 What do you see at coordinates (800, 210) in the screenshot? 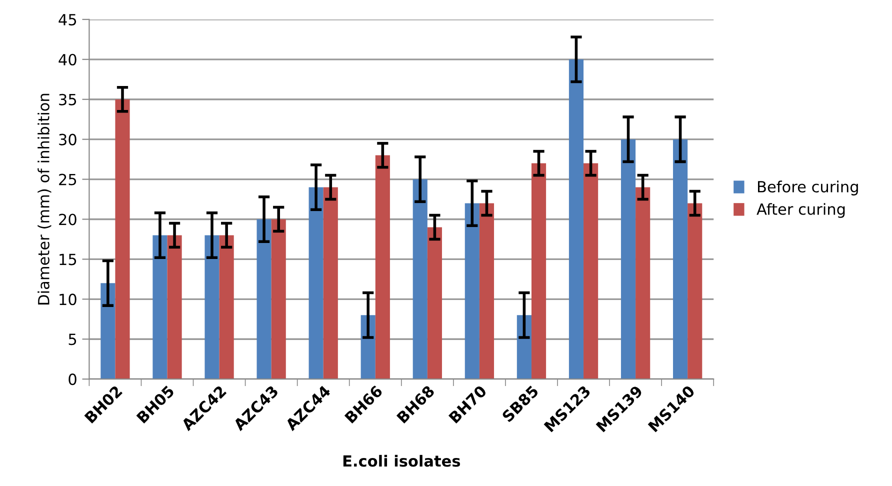
I see `legend-label: After curing` at bounding box center [800, 210].